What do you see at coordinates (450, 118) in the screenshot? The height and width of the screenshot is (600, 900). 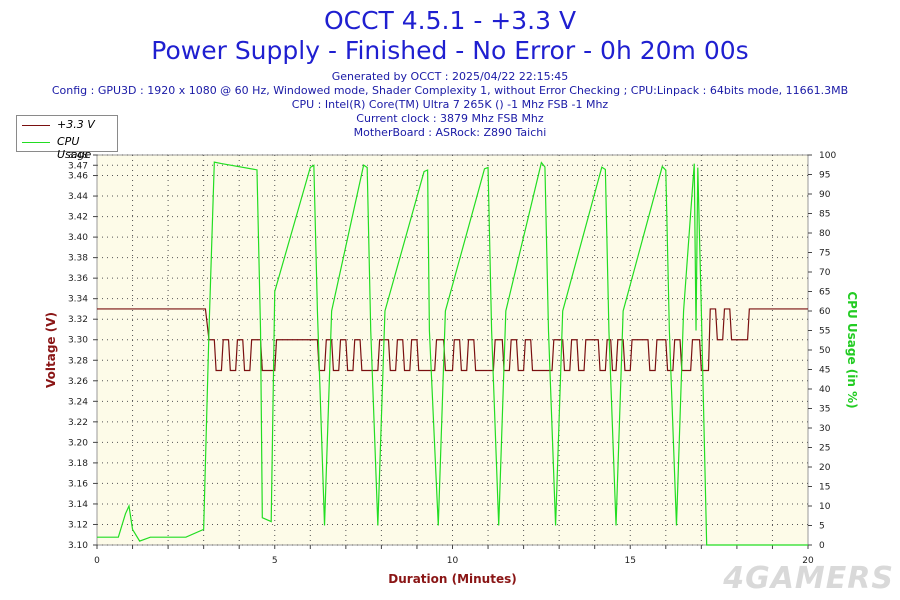 I see `info-clock: Current clock : 3879 Mhz FSB Mhz` at bounding box center [450, 118].